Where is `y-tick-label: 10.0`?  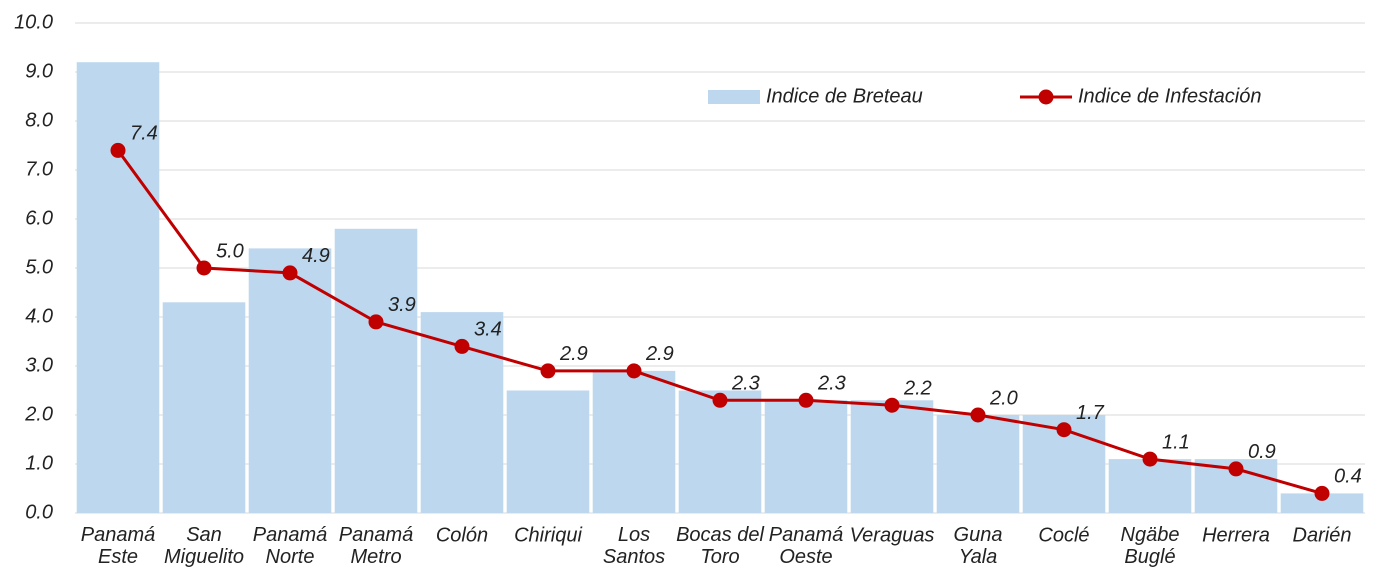
y-tick-label: 10.0 is located at coordinates (33, 22).